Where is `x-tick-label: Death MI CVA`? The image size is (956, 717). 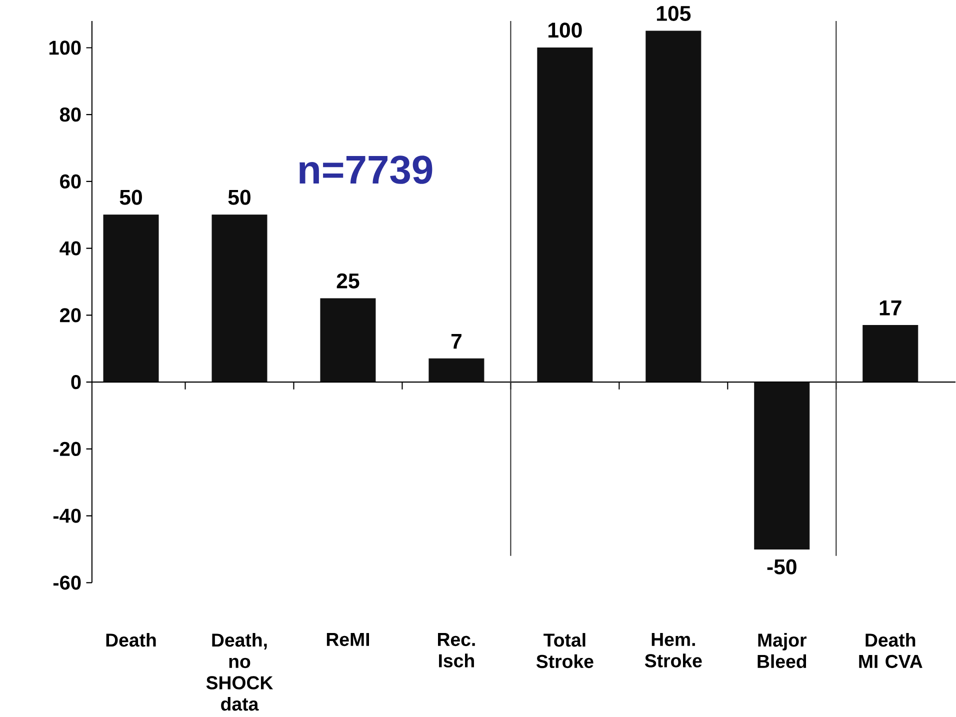 x-tick-label: Death MI CVA is located at coordinates (890, 650).